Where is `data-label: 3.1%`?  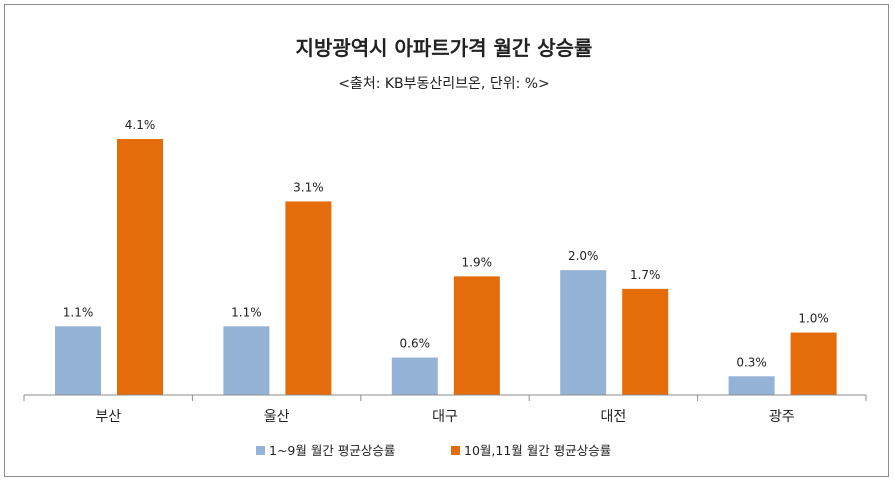
data-label: 3.1% is located at coordinates (308, 187).